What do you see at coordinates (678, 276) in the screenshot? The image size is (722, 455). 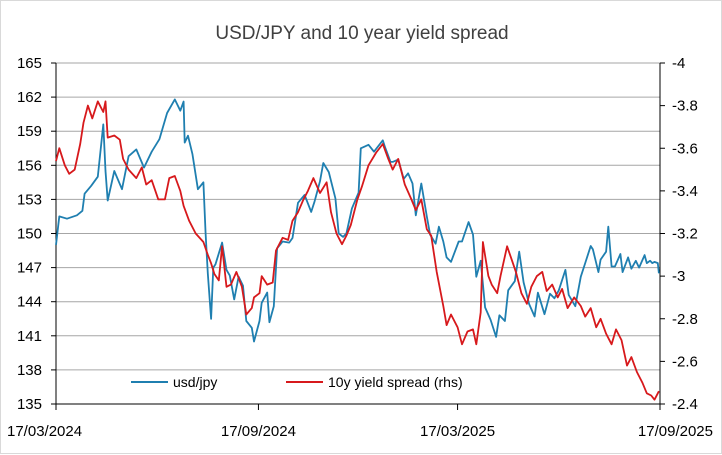 I see `y-right-tick-label: -3` at bounding box center [678, 276].